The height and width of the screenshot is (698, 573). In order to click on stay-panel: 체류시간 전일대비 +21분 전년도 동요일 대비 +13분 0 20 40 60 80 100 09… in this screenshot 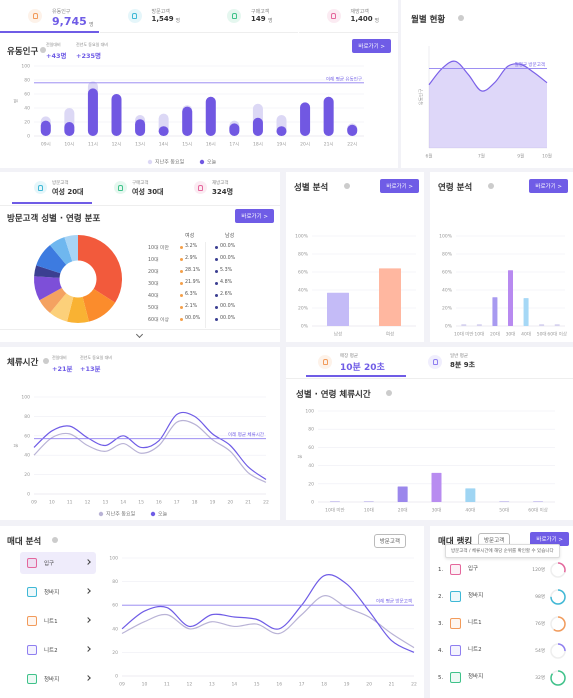, I will do `click(140, 433)`.